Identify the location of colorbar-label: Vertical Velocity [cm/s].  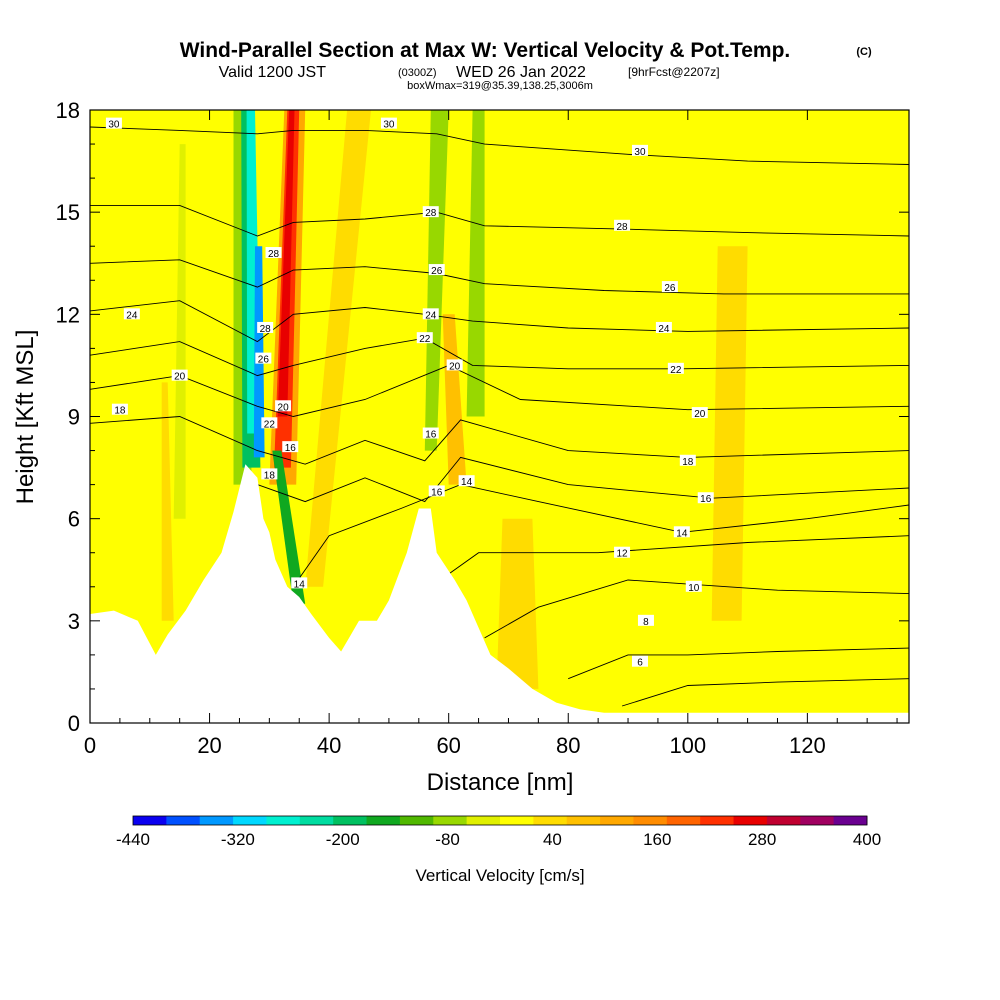
(499, 875).